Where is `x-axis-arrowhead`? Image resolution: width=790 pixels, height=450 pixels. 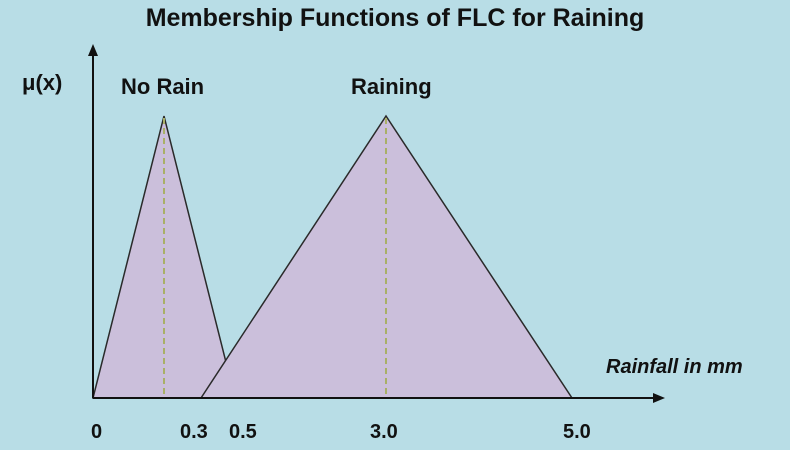
x-axis-arrowhead is located at coordinates (659, 398).